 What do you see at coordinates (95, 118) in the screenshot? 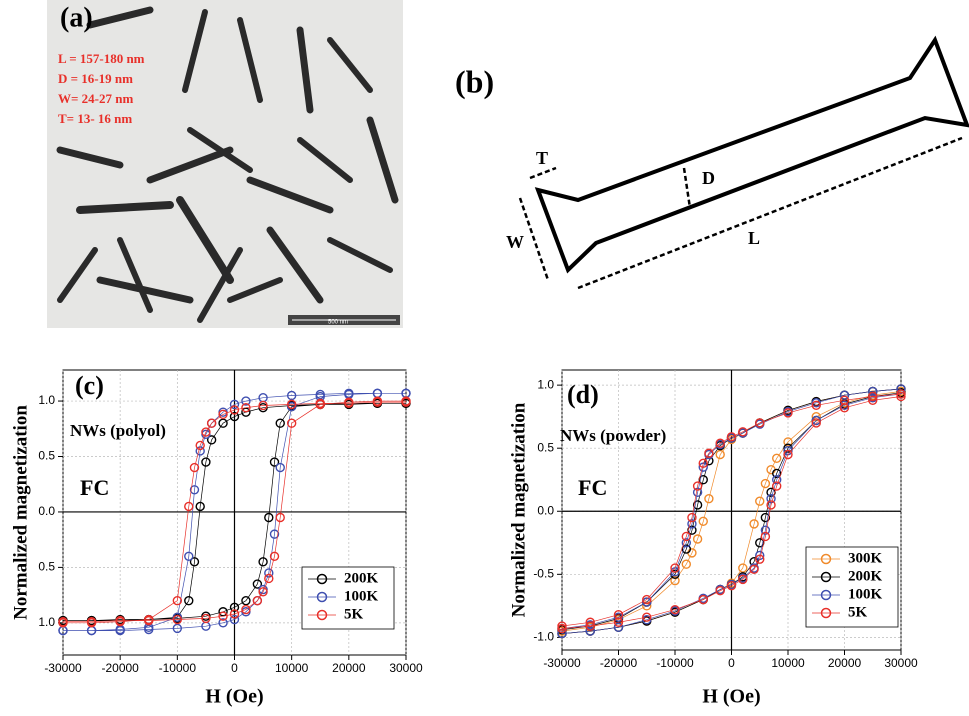
I see `annotation: T= 13- 16 nm` at bounding box center [95, 118].